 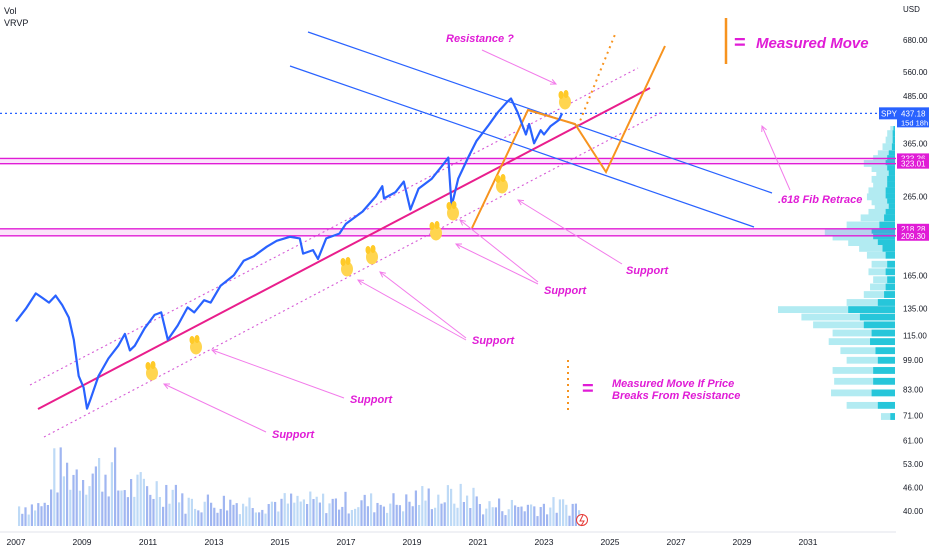 I want to click on x-tick-label: 2007, so click(x=16, y=542).